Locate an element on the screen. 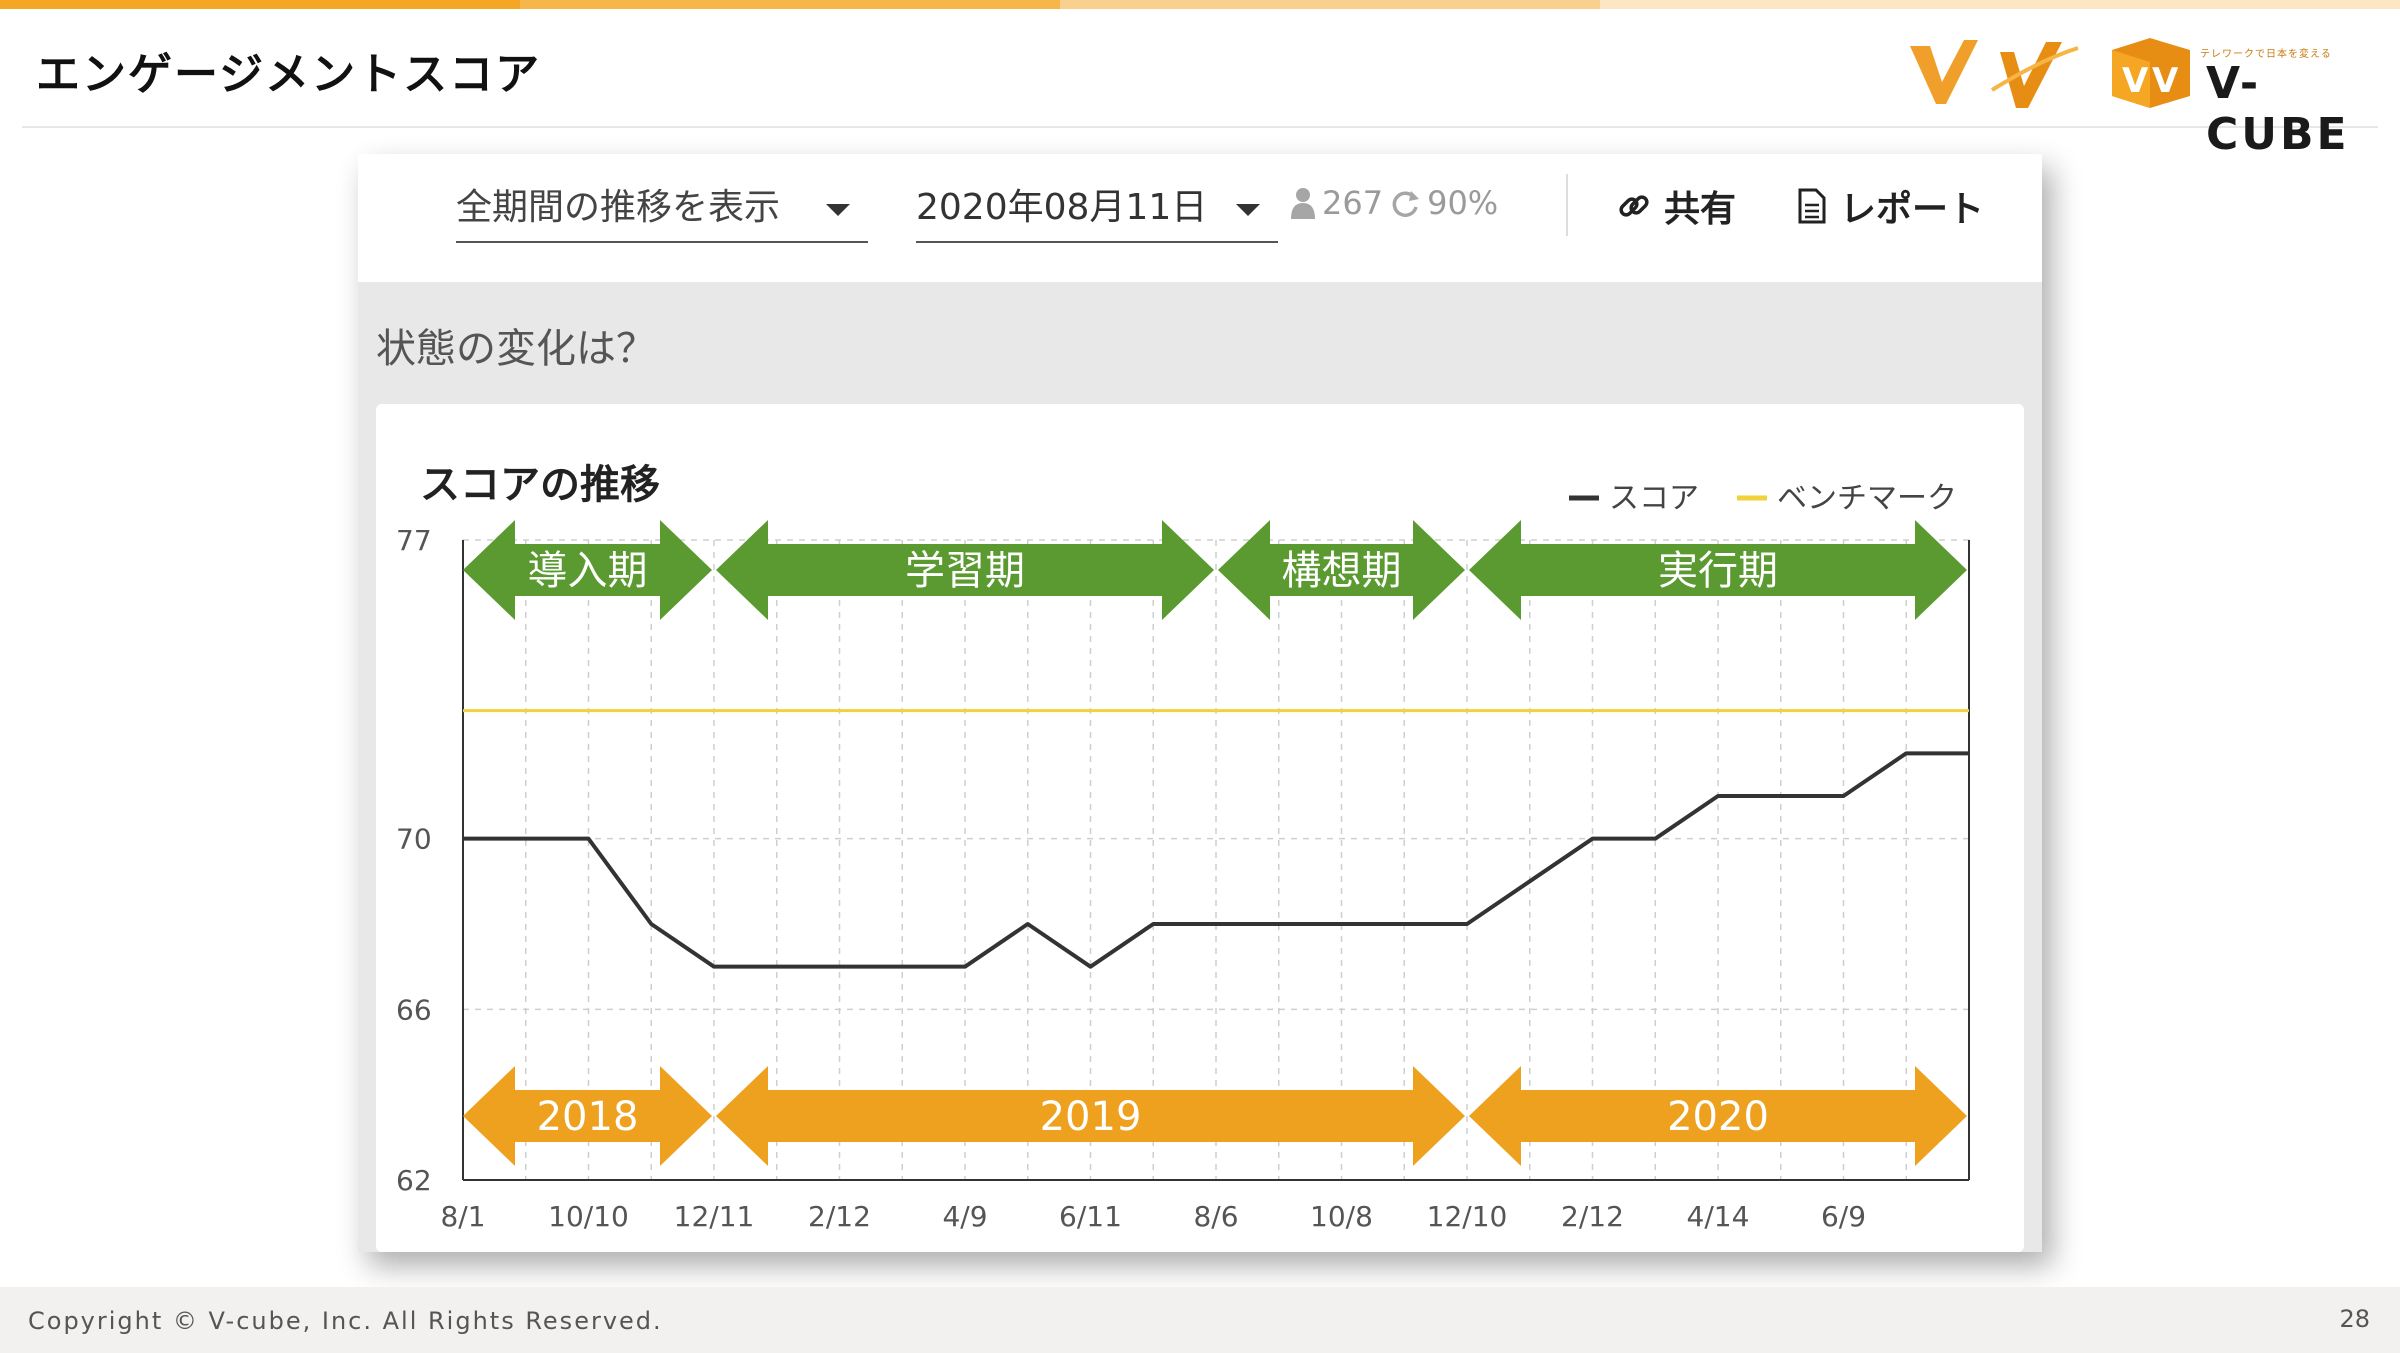 The image size is (2400, 1353). phase-label: 構想期 is located at coordinates (1342, 571).